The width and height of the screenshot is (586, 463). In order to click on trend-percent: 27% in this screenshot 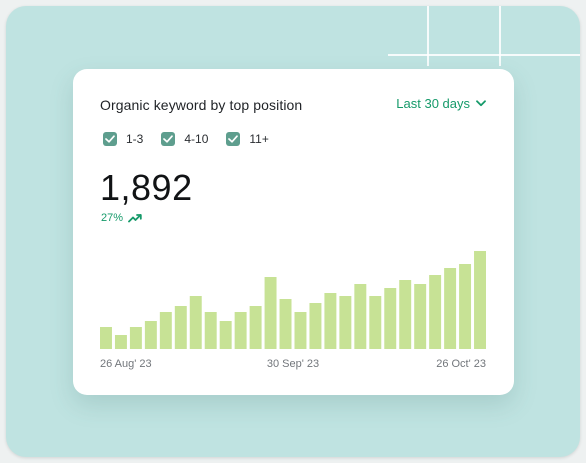, I will do `click(112, 218)`.